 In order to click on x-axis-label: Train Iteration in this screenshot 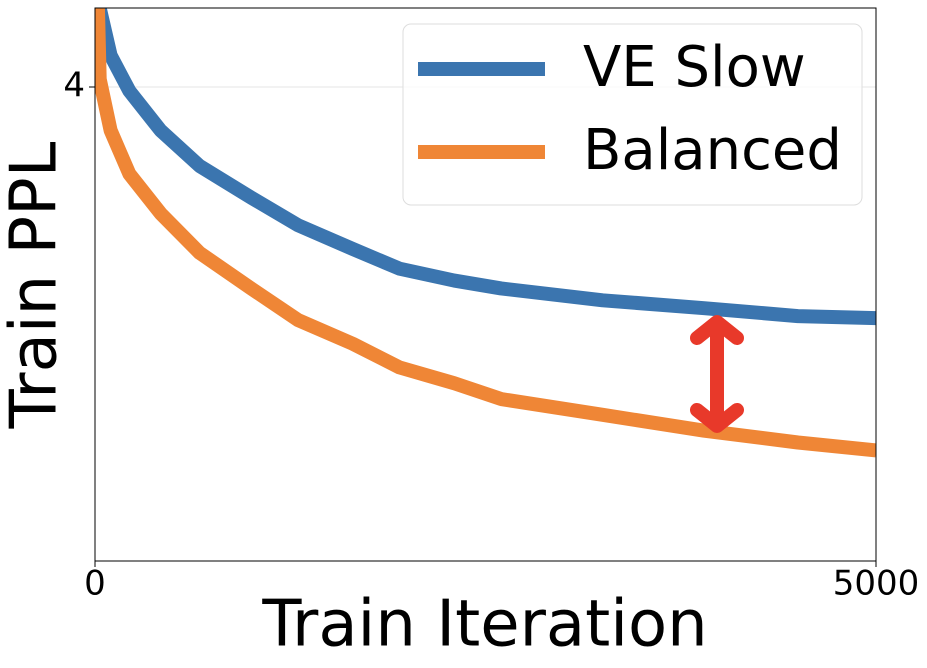, I will do `click(484, 625)`.